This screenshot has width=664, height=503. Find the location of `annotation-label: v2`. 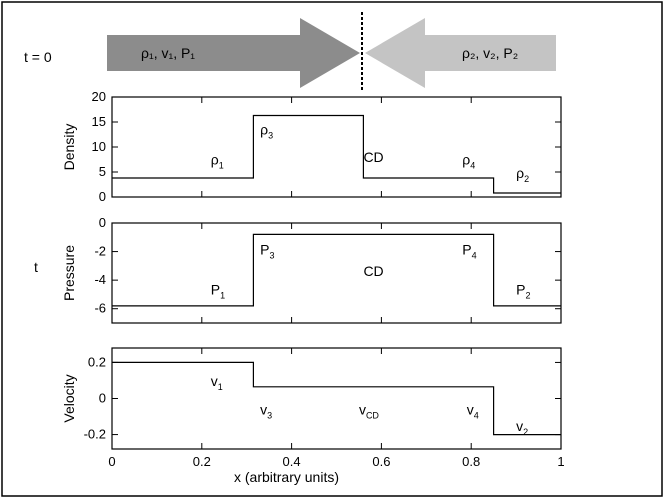

annotation-label: v2 is located at coordinates (522, 427).